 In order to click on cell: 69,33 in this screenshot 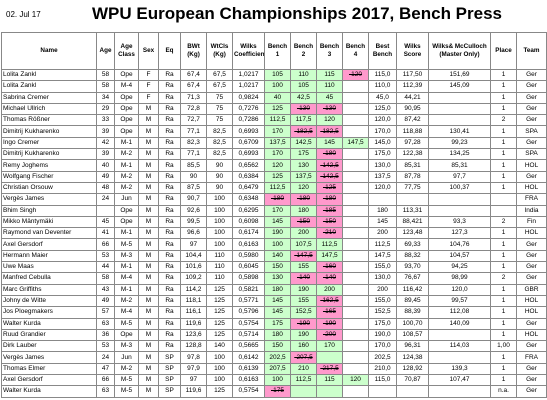, I will do `click(412, 244)`.